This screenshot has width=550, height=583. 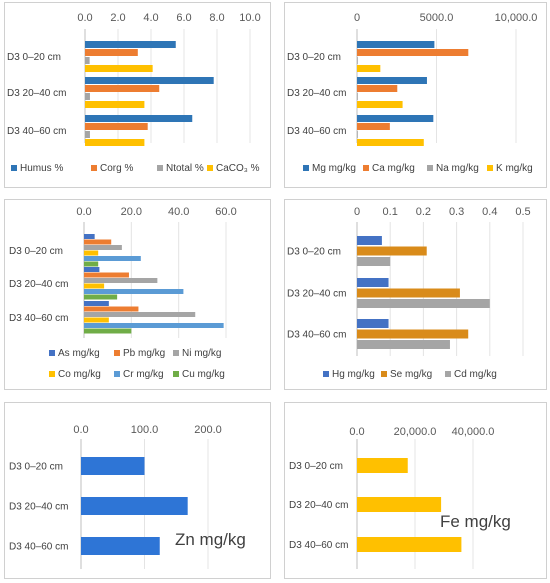 I want to click on legend-label: Co mg/kg, so click(x=79, y=374).